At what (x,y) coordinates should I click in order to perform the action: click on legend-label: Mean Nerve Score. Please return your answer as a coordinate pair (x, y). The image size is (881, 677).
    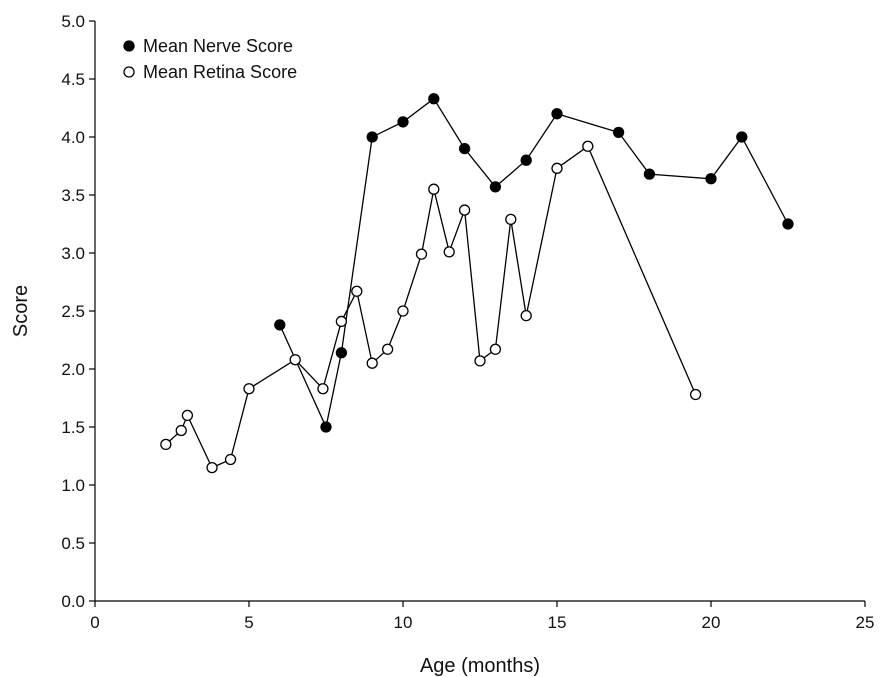
    Looking at the image, I should click on (218, 46).